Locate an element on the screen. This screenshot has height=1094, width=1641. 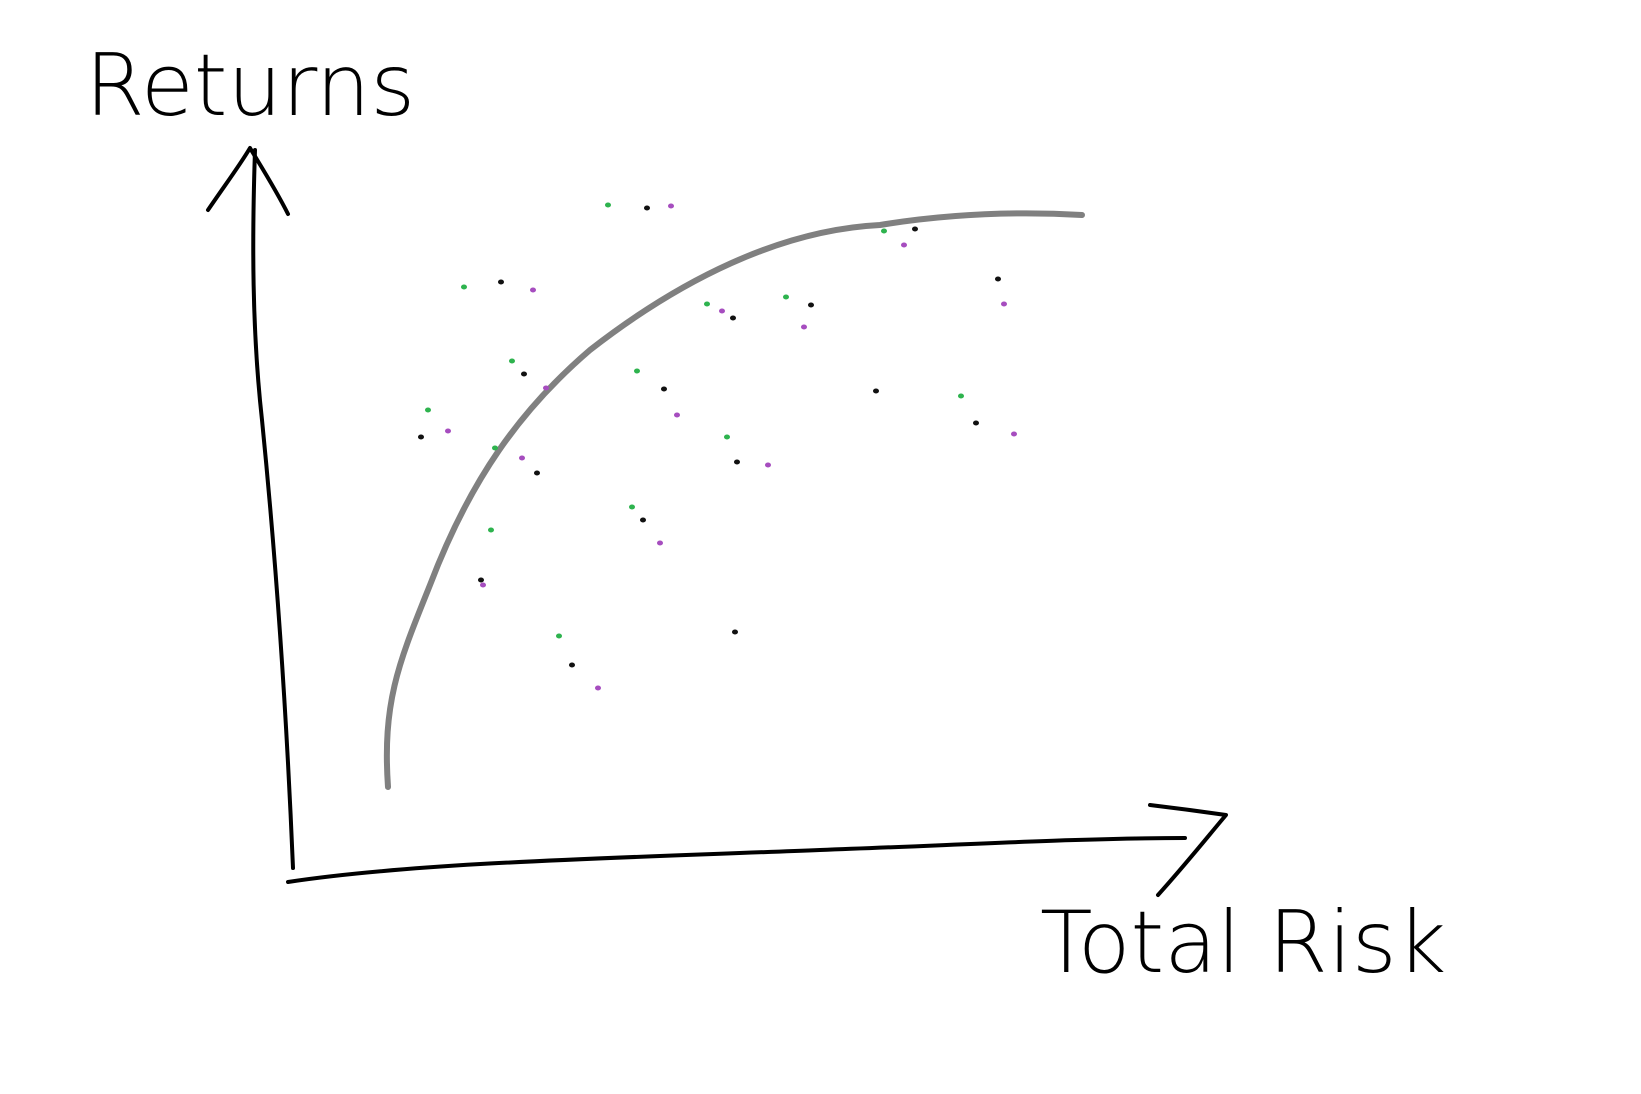
x-axis-label: Total Risk is located at coordinates (1243, 943).